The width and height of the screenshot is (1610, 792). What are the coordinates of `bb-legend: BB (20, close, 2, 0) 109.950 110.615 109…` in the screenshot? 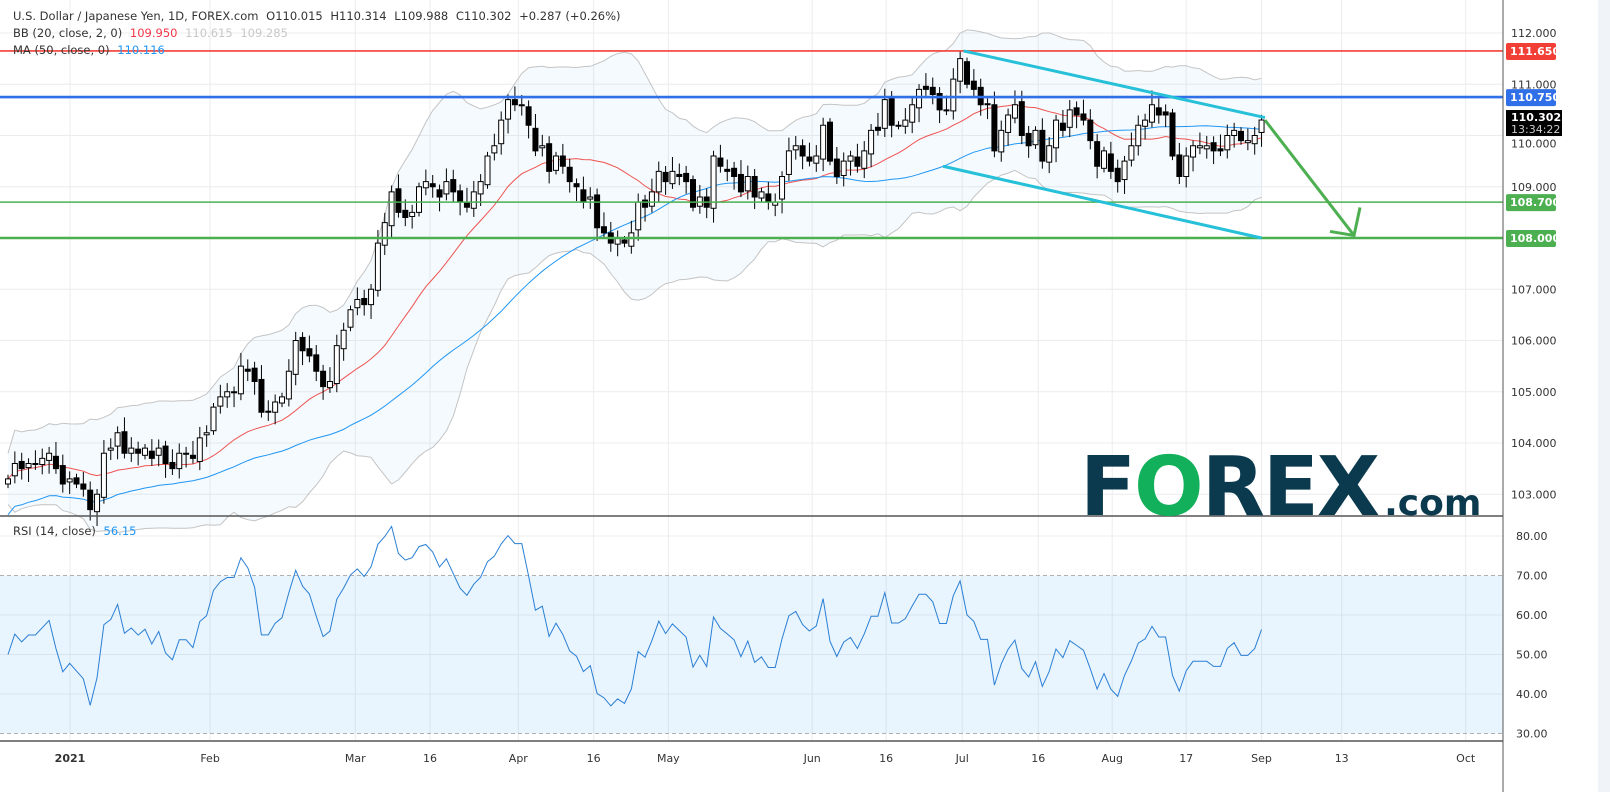 It's located at (152, 33).